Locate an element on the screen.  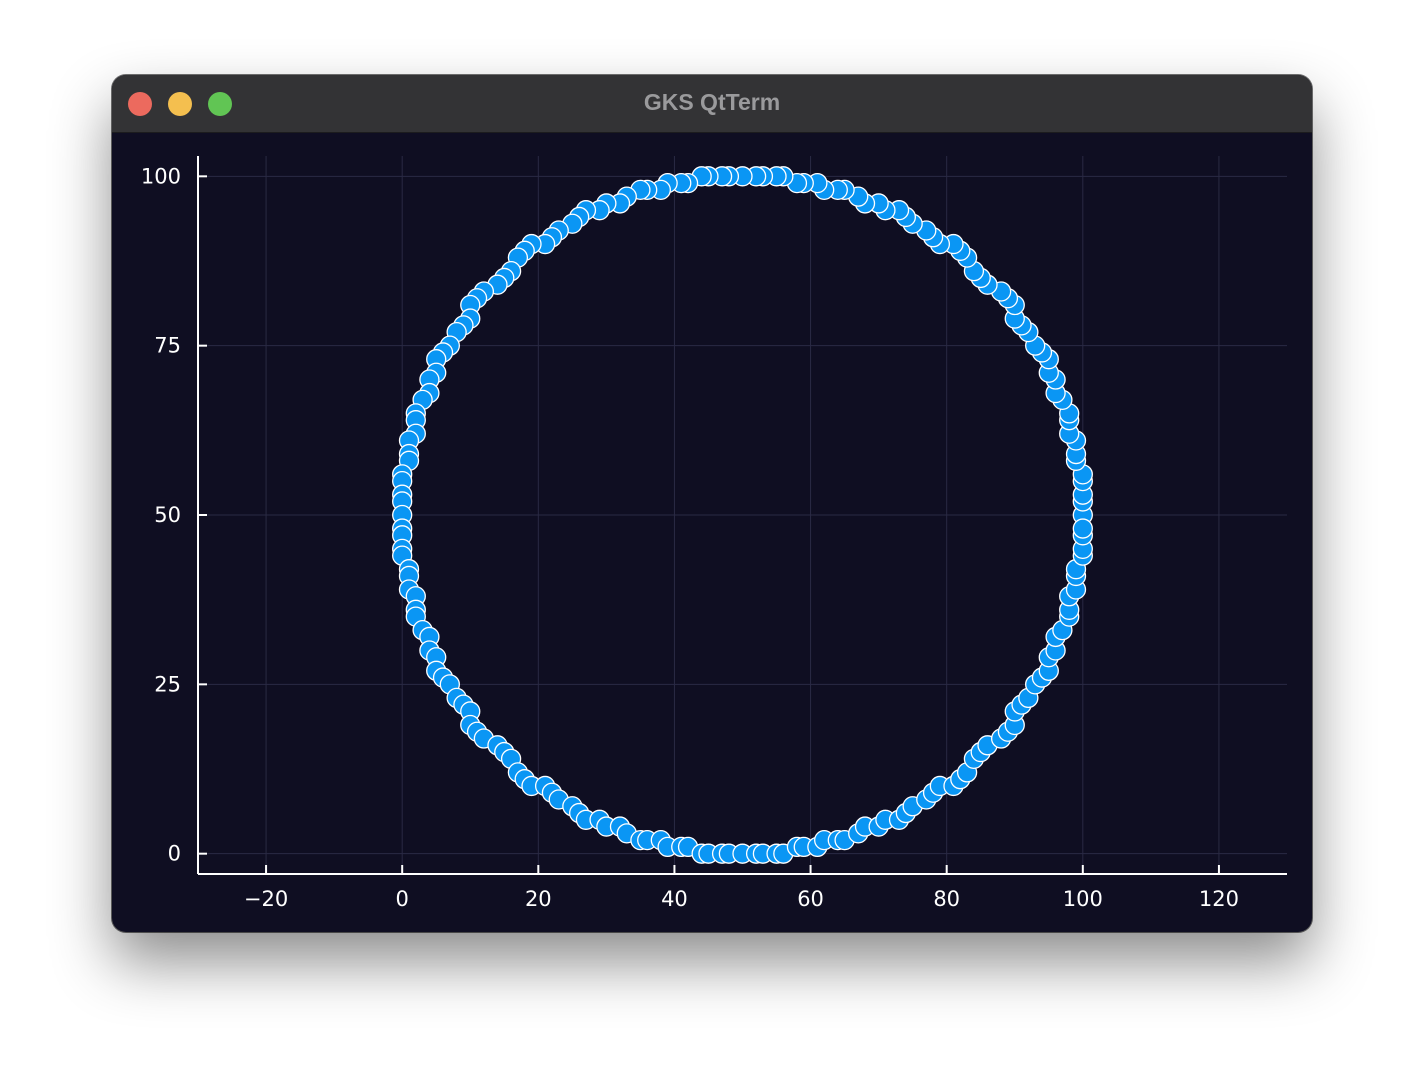
y-tick-label: 25 is located at coordinates (167, 684).